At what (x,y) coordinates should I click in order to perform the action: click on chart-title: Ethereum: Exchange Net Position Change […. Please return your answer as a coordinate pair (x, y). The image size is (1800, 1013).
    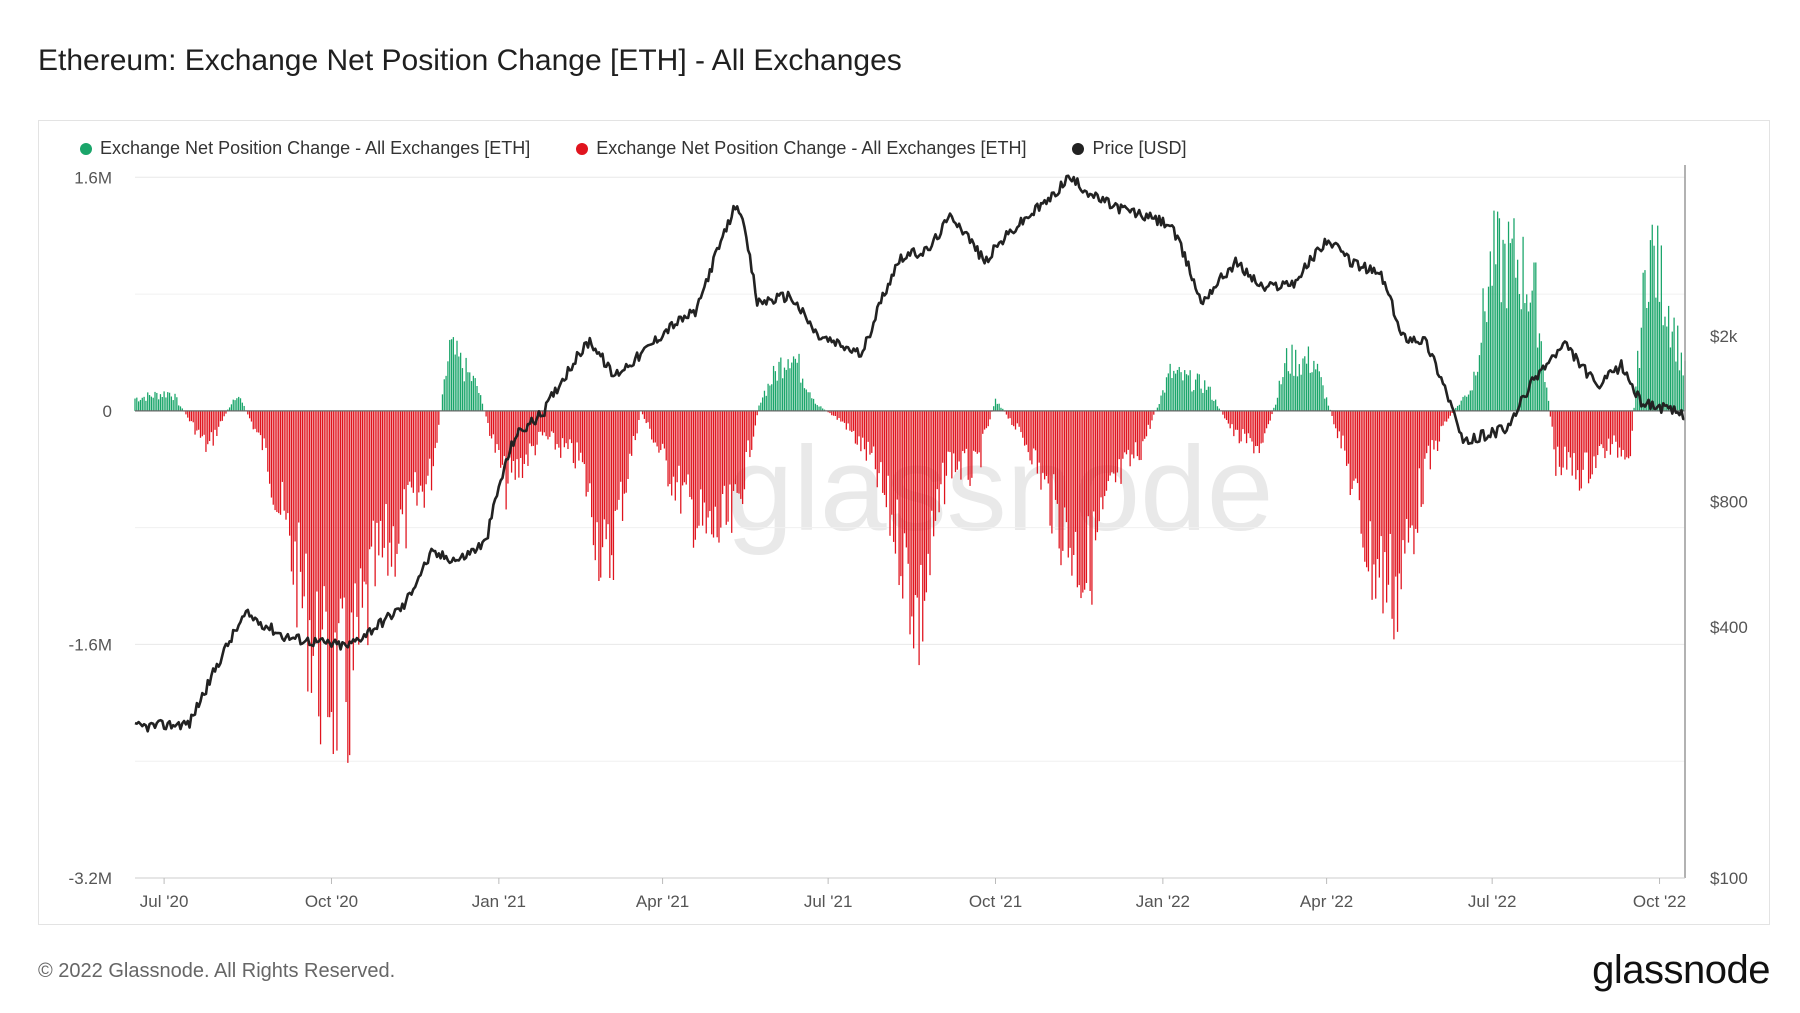
    Looking at the image, I should click on (470, 60).